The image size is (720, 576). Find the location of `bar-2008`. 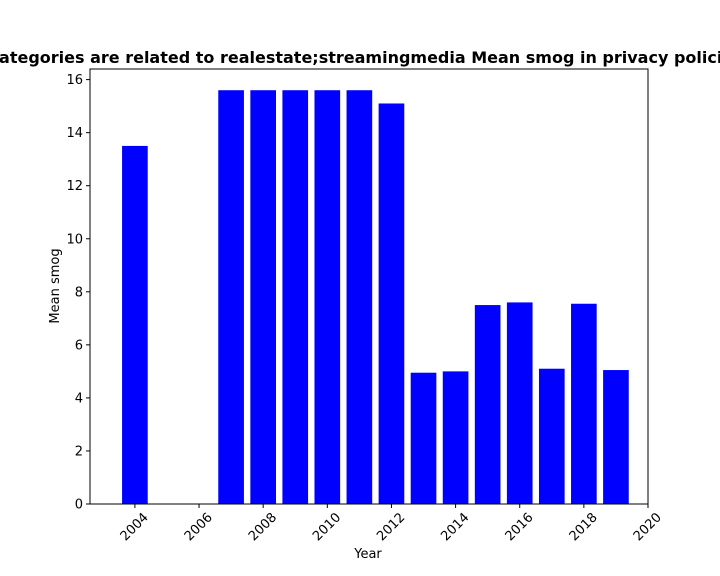

bar-2008 is located at coordinates (263, 297).